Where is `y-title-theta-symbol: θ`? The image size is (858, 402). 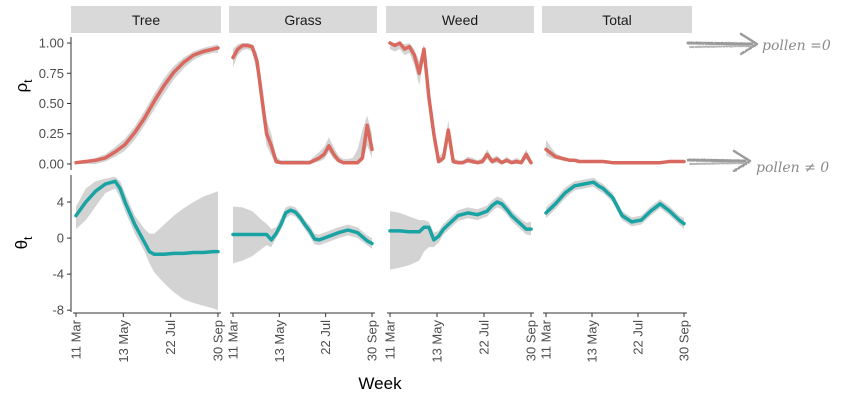 y-title-theta-symbol: θ is located at coordinates (21, 244).